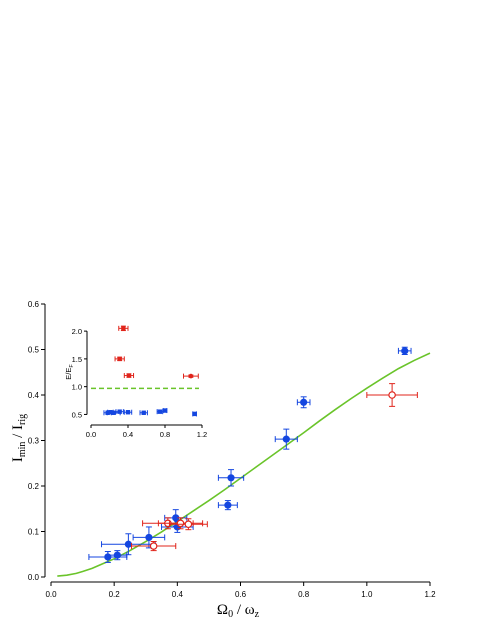  What do you see at coordinates (69, 372) in the screenshot?
I see `inset-y-axis-label: E/EF` at bounding box center [69, 372].